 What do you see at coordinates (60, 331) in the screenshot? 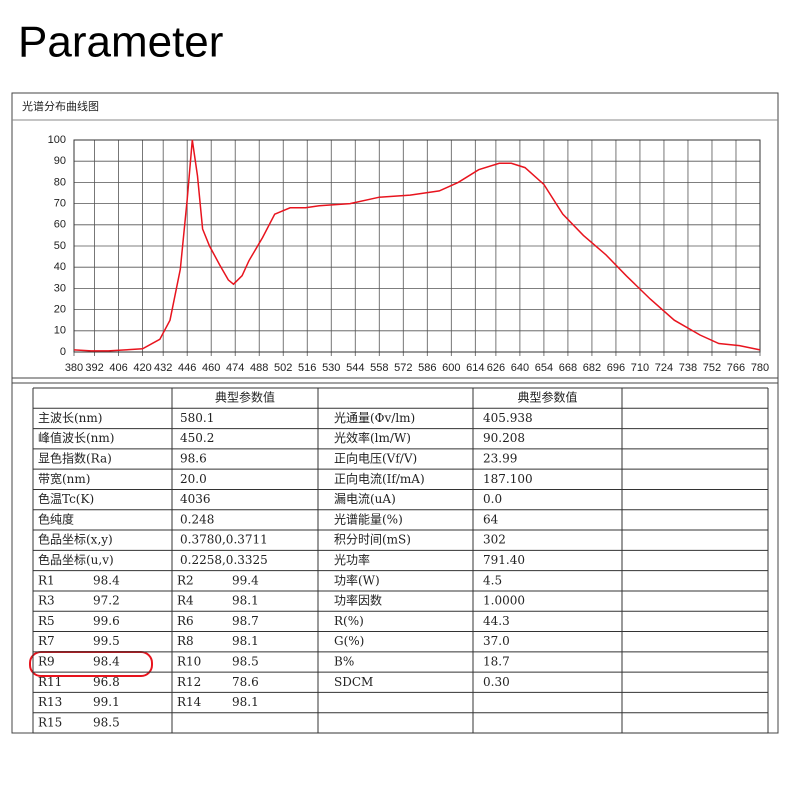
I see `y-tick-label: 10` at bounding box center [60, 331].